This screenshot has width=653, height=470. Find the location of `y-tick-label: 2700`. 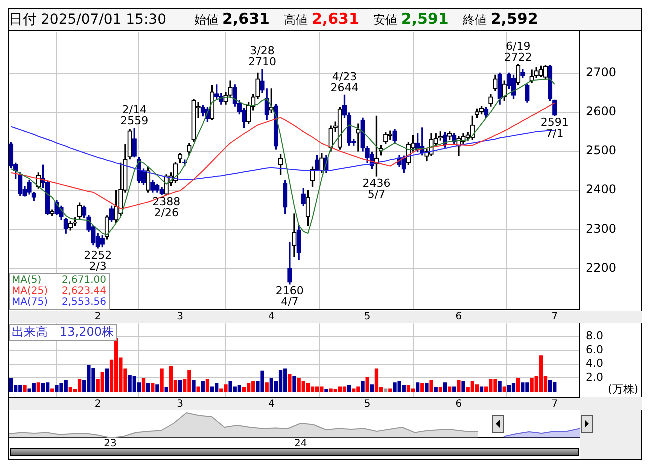

y-tick-label: 2700 is located at coordinates (601, 72).